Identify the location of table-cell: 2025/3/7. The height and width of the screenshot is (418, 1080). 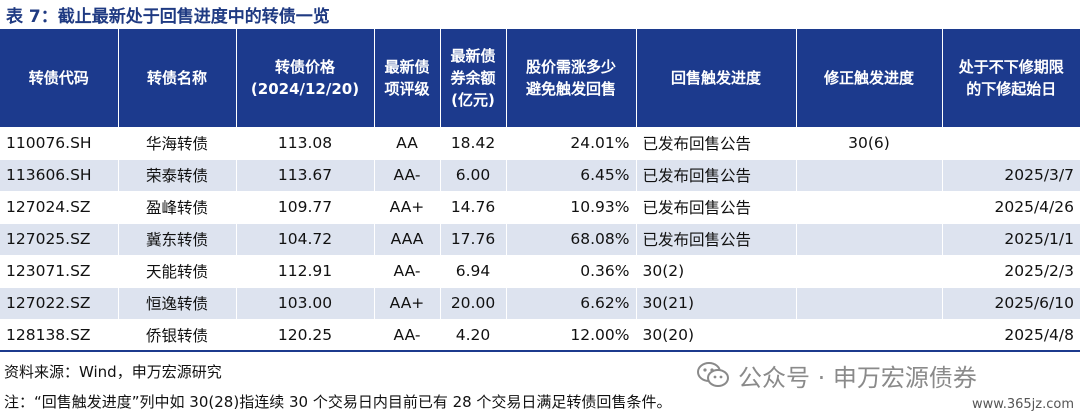
(1010, 175).